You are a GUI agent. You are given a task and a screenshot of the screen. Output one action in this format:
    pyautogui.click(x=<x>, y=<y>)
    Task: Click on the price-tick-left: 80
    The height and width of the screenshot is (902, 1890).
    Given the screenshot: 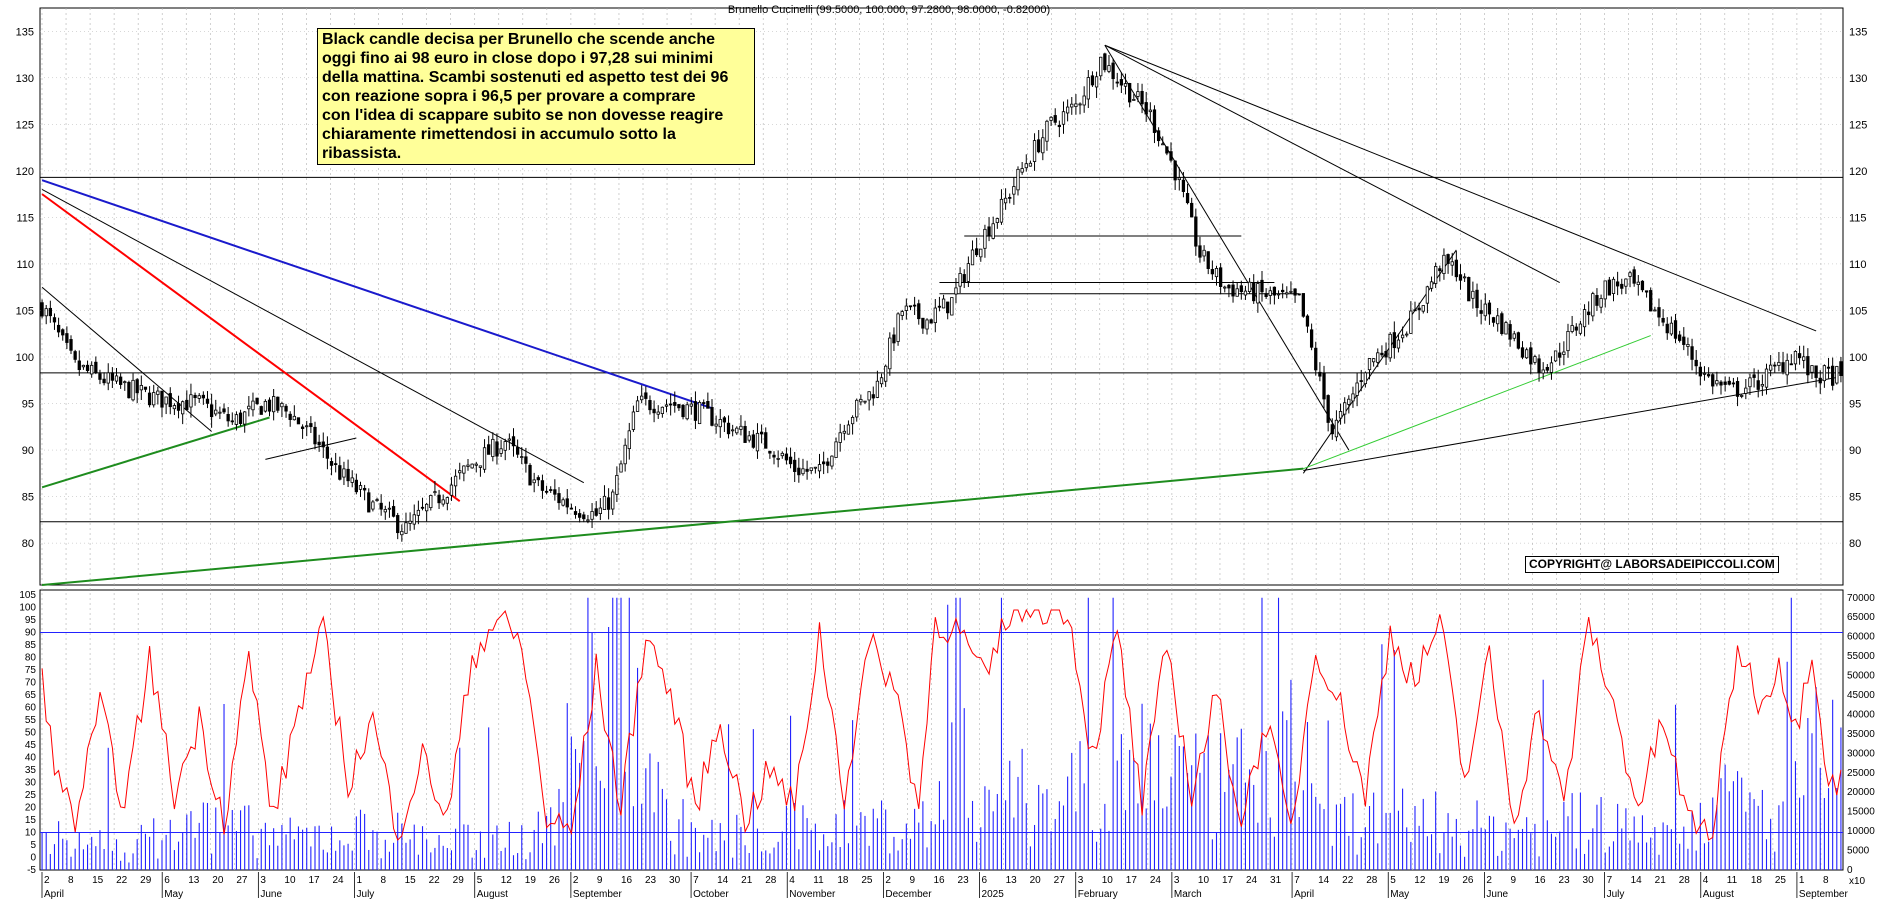 What is the action you would take?
    pyautogui.click(x=28, y=544)
    